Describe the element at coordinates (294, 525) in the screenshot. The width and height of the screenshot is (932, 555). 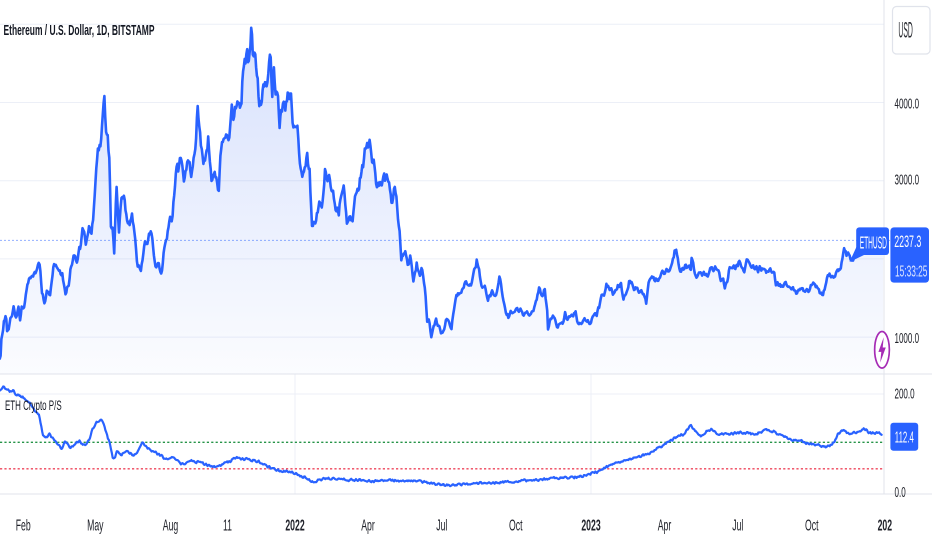
I see `svg-text: 2022` at that location.